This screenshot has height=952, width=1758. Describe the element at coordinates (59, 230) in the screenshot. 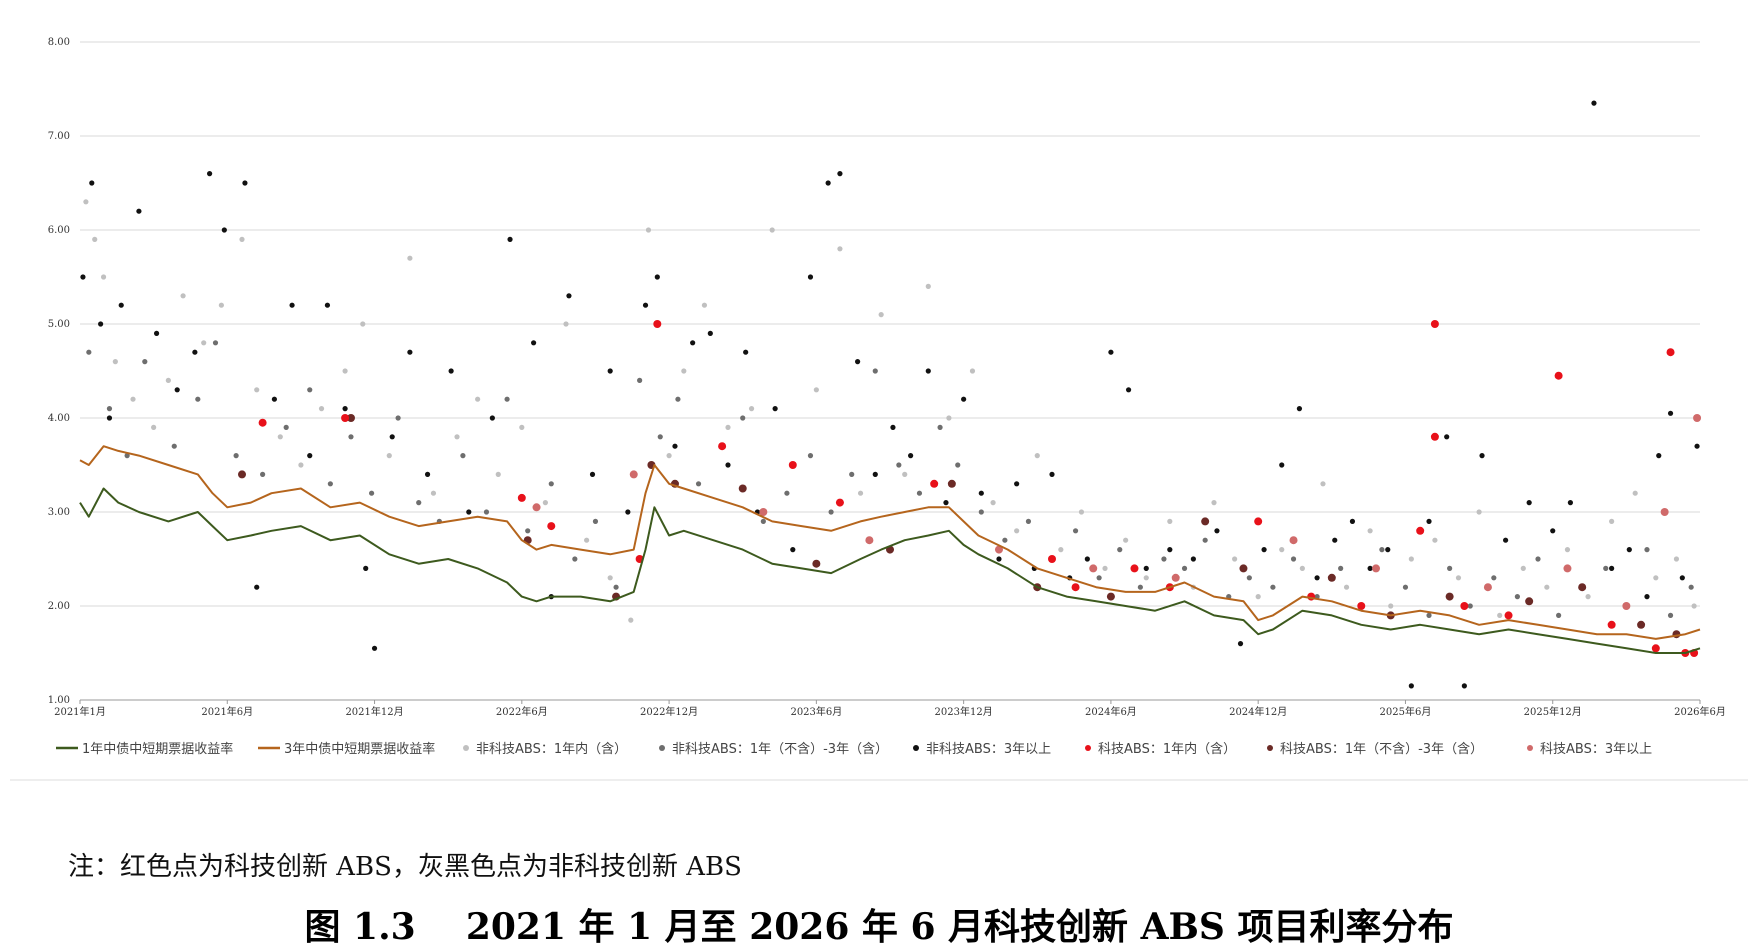

I see `y-tick-label: 6.00` at that location.